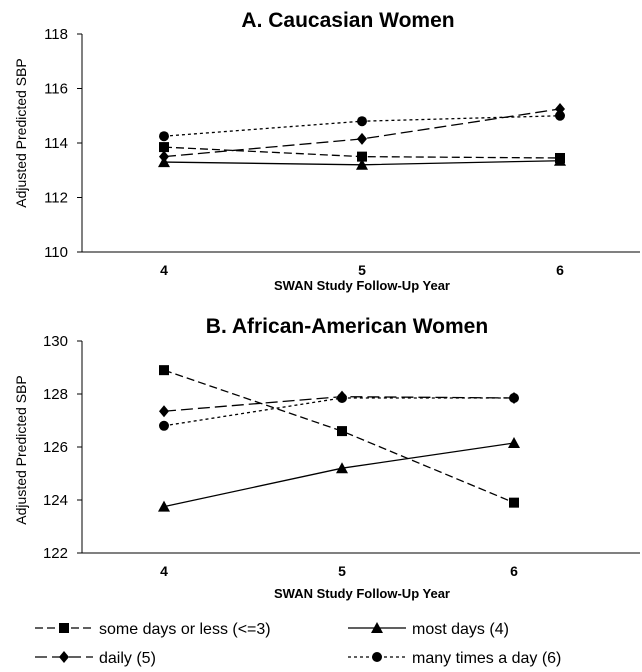 This screenshot has width=642, height=672. I want to click on chart-title-caucasian: A. Caucasian Women, so click(347, 20).